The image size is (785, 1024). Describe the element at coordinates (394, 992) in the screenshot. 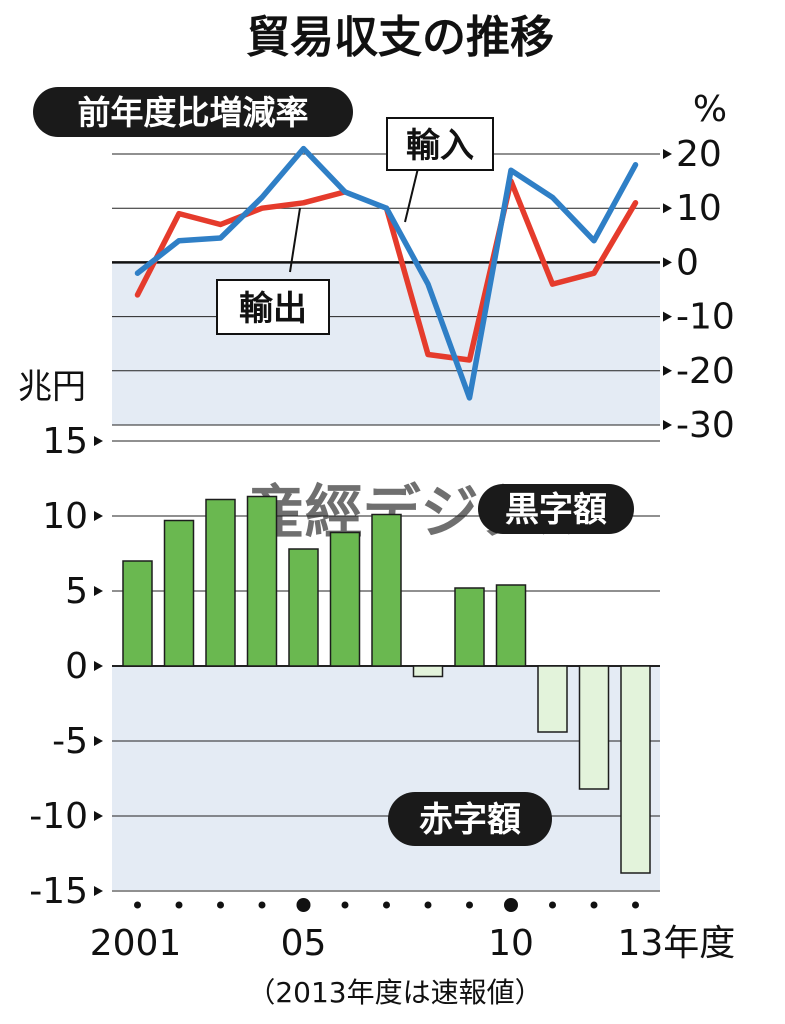

I see `footnote: （2013年度は速報値）` at that location.